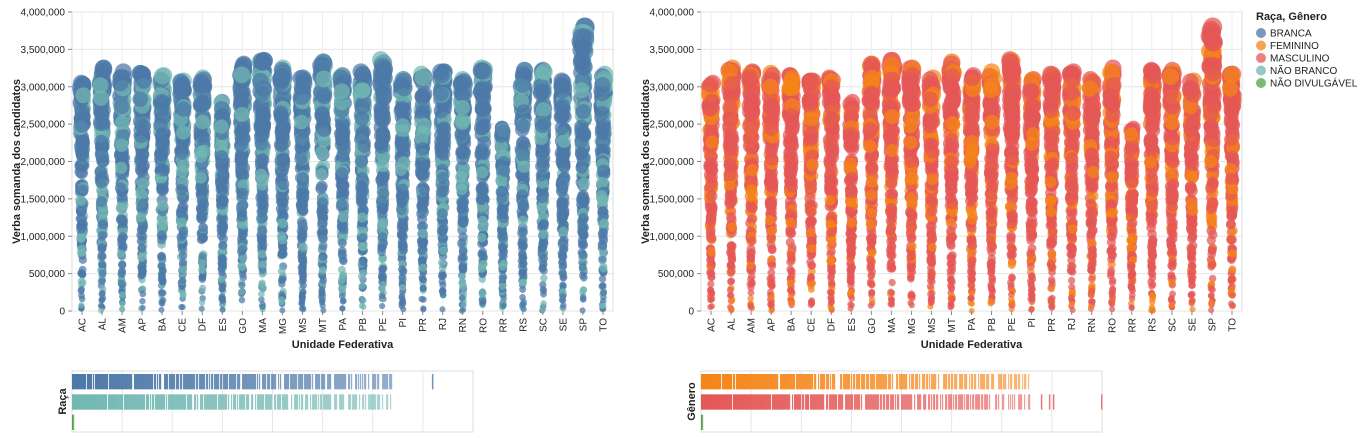  Describe the element at coordinates (403, 322) in the screenshot. I see `x-tick-label: PI` at that location.